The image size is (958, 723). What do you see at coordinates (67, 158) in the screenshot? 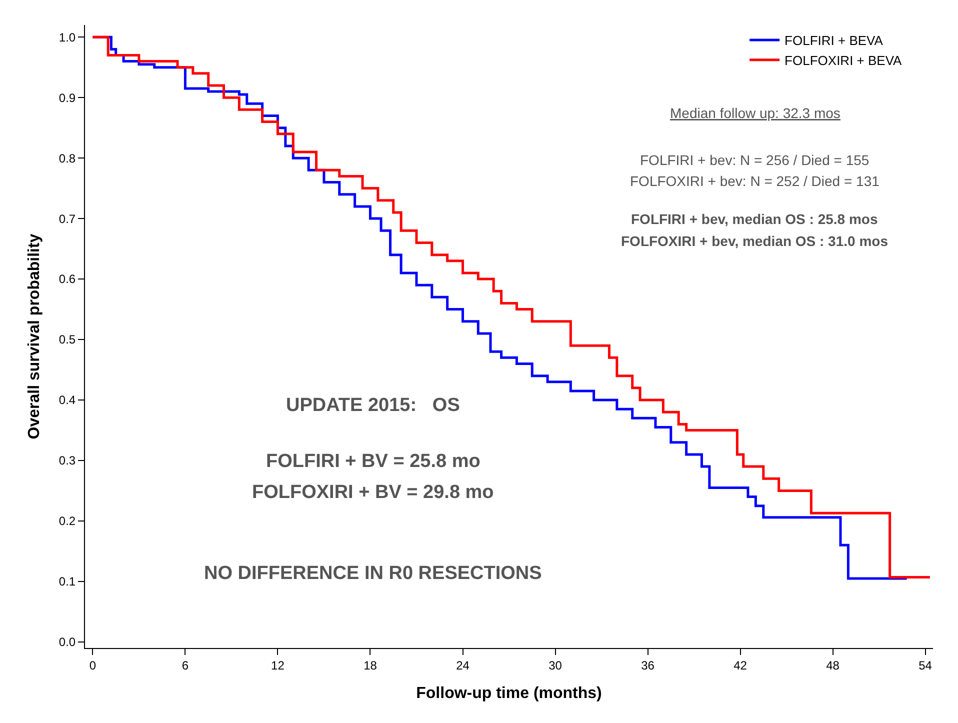
I see `y-tick-label: 0.8` at bounding box center [67, 158].